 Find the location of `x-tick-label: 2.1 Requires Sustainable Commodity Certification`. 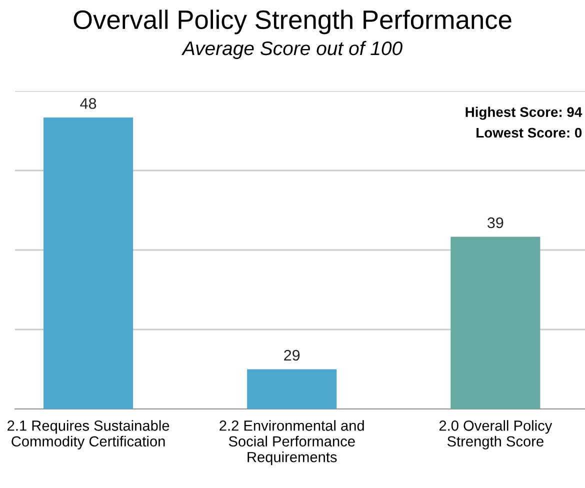

x-tick-label: 2.1 Requires Sustainable Commodity Certification is located at coordinates (89, 435).